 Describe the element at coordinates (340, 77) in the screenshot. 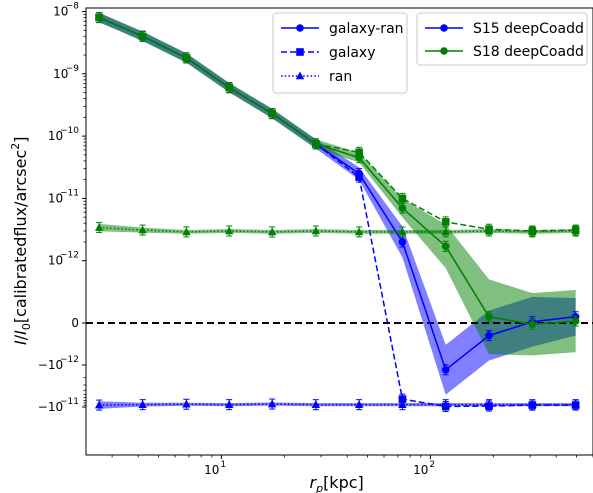

I see `legend-label: ran` at that location.